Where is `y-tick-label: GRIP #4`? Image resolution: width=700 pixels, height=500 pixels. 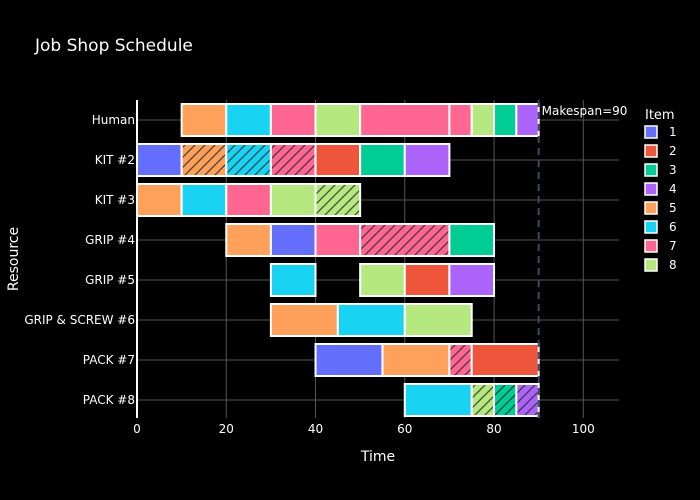
y-tick-label: GRIP #4 is located at coordinates (110, 240).